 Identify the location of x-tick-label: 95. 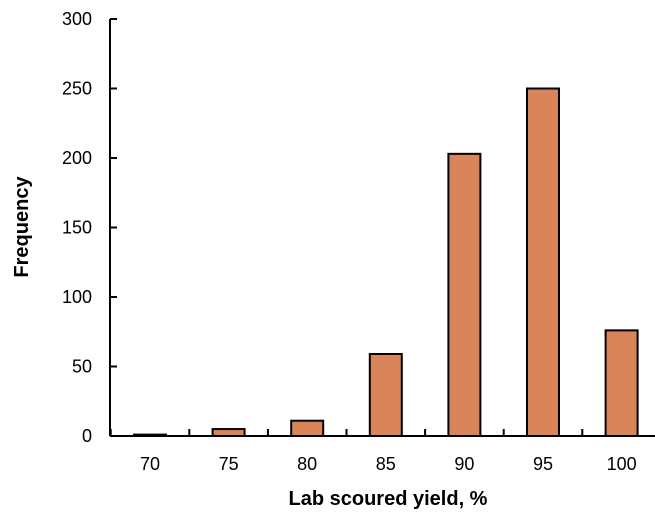
(543, 464).